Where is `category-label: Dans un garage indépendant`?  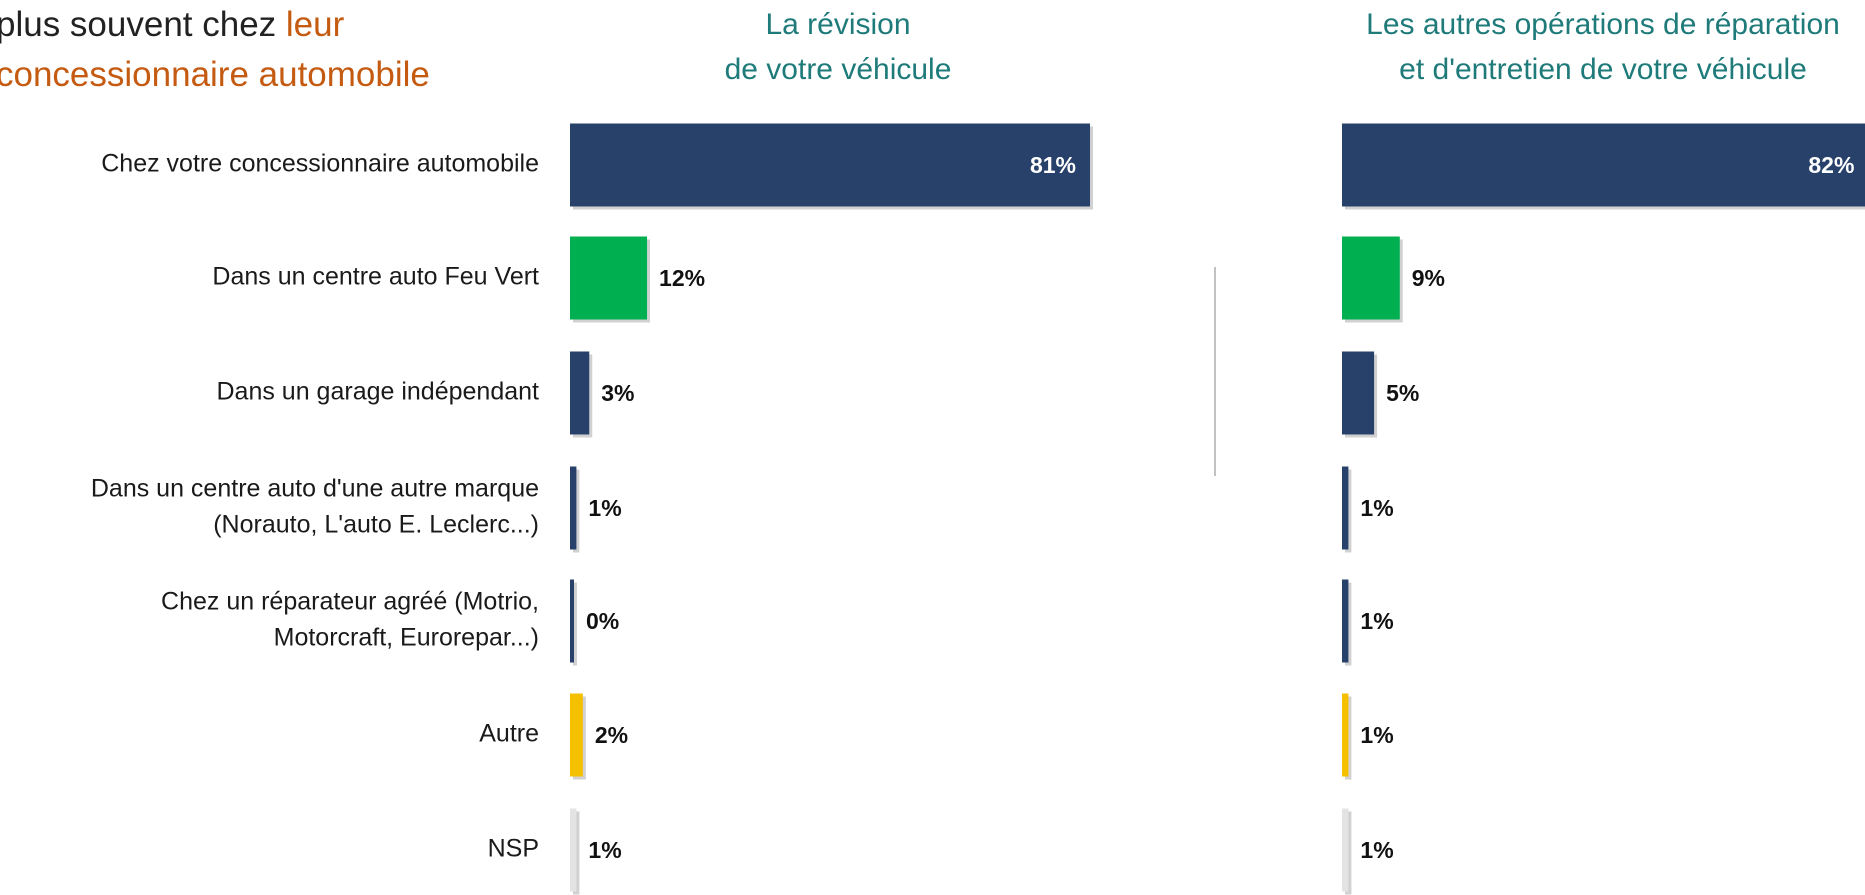 category-label: Dans un garage indépendant is located at coordinates (378, 392).